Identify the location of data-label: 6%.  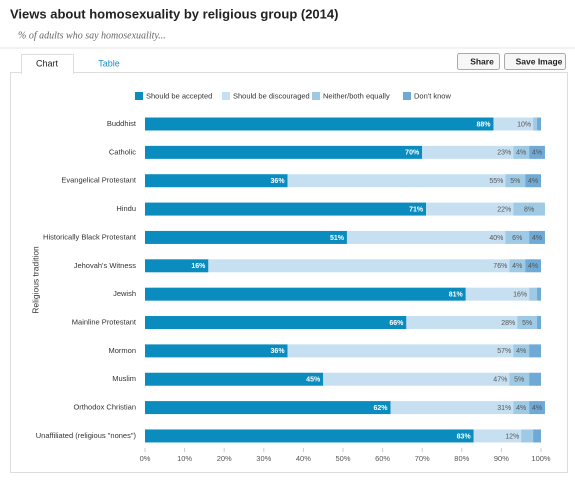
(517, 238).